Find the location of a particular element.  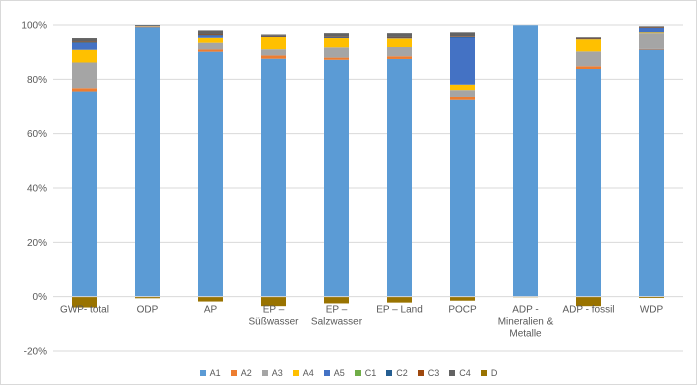

x-tick-label: WDP is located at coordinates (652, 310).